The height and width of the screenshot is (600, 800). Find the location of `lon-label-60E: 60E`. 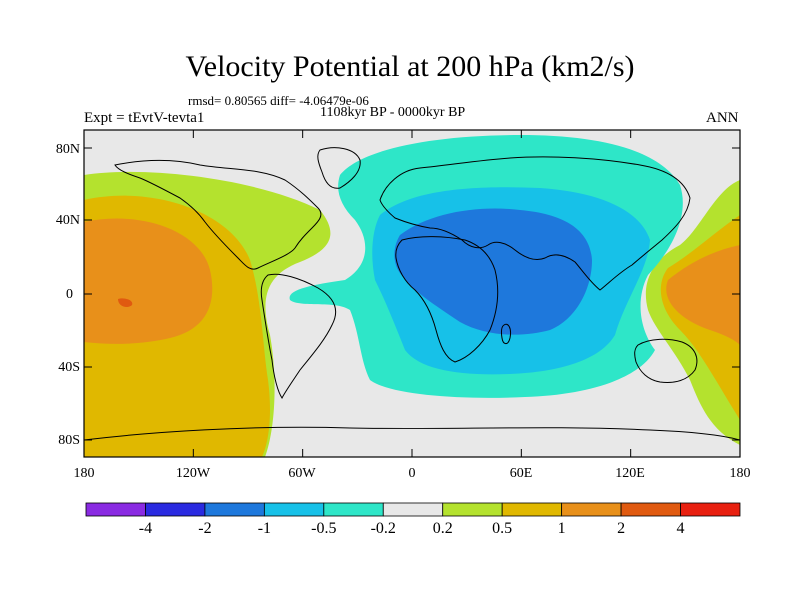

lon-label-60E: 60E is located at coordinates (521, 473).